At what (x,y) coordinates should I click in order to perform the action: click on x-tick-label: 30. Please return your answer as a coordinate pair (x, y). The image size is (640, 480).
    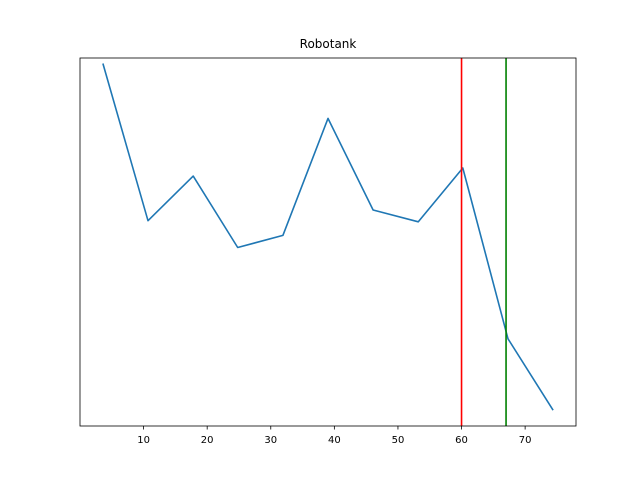
    Looking at the image, I should click on (270, 440).